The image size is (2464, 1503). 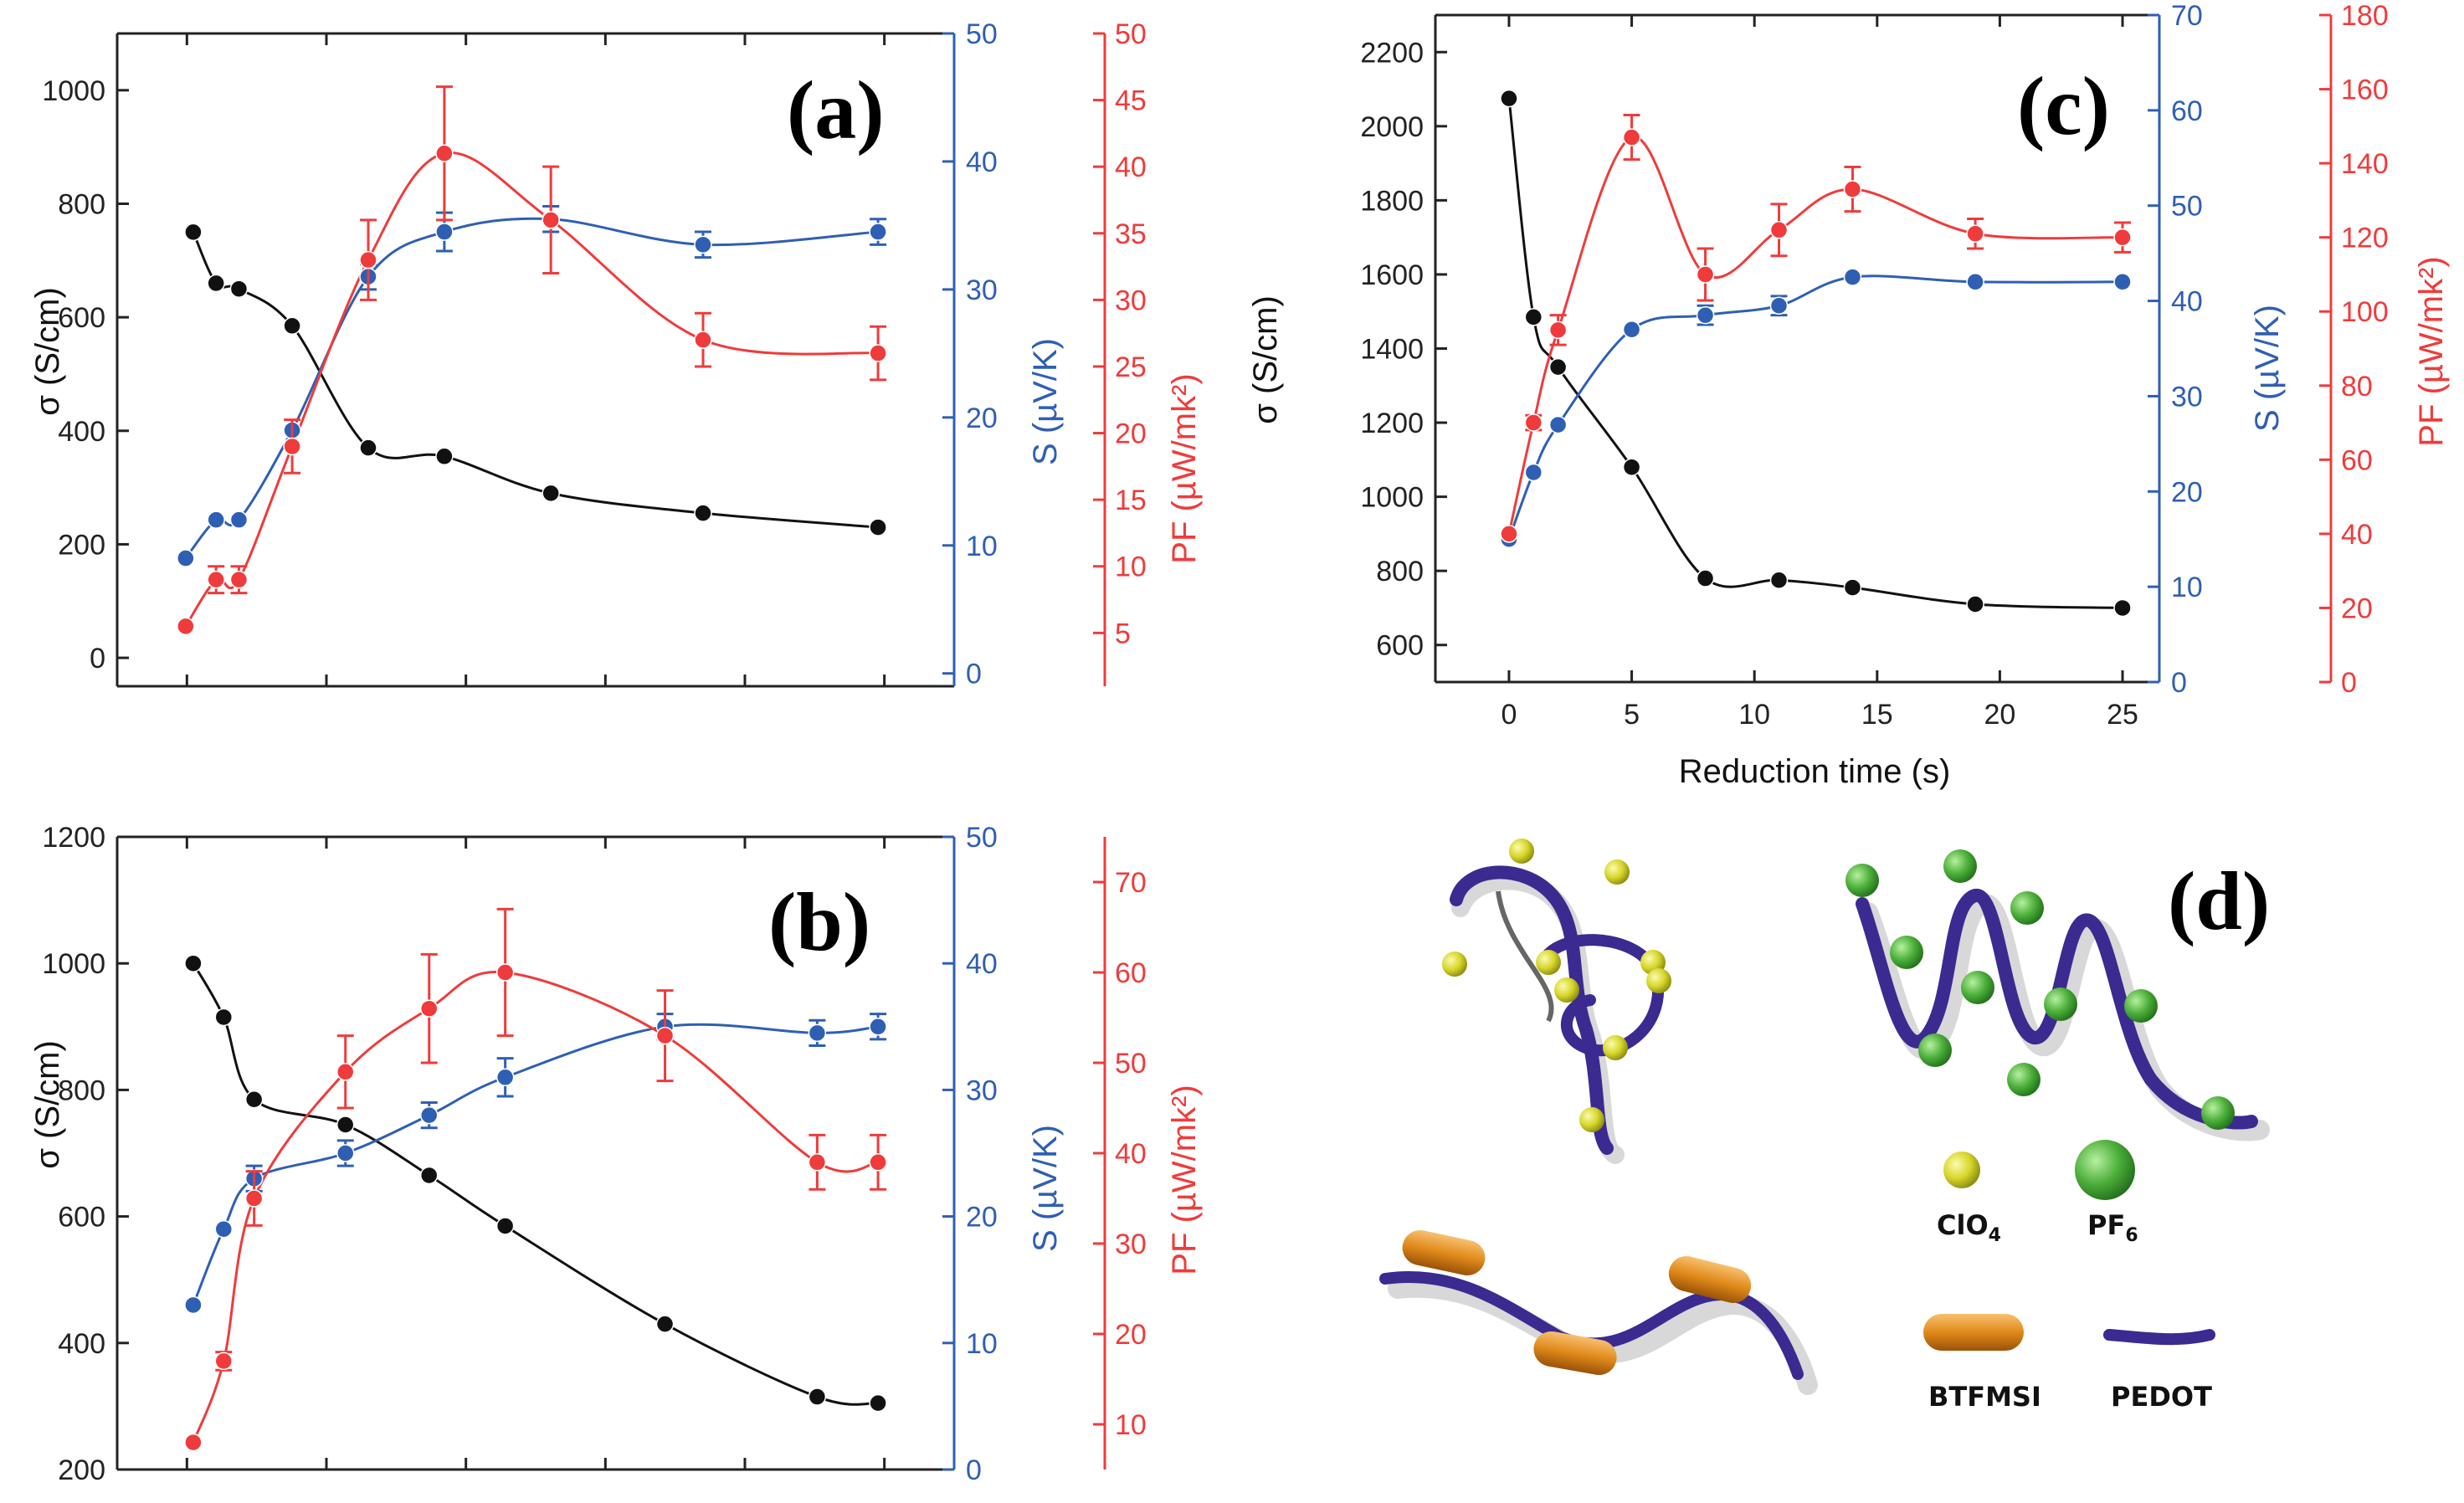 What do you see at coordinates (1131, 367) in the screenshot?
I see `y-right2-tick-label: 25` at bounding box center [1131, 367].